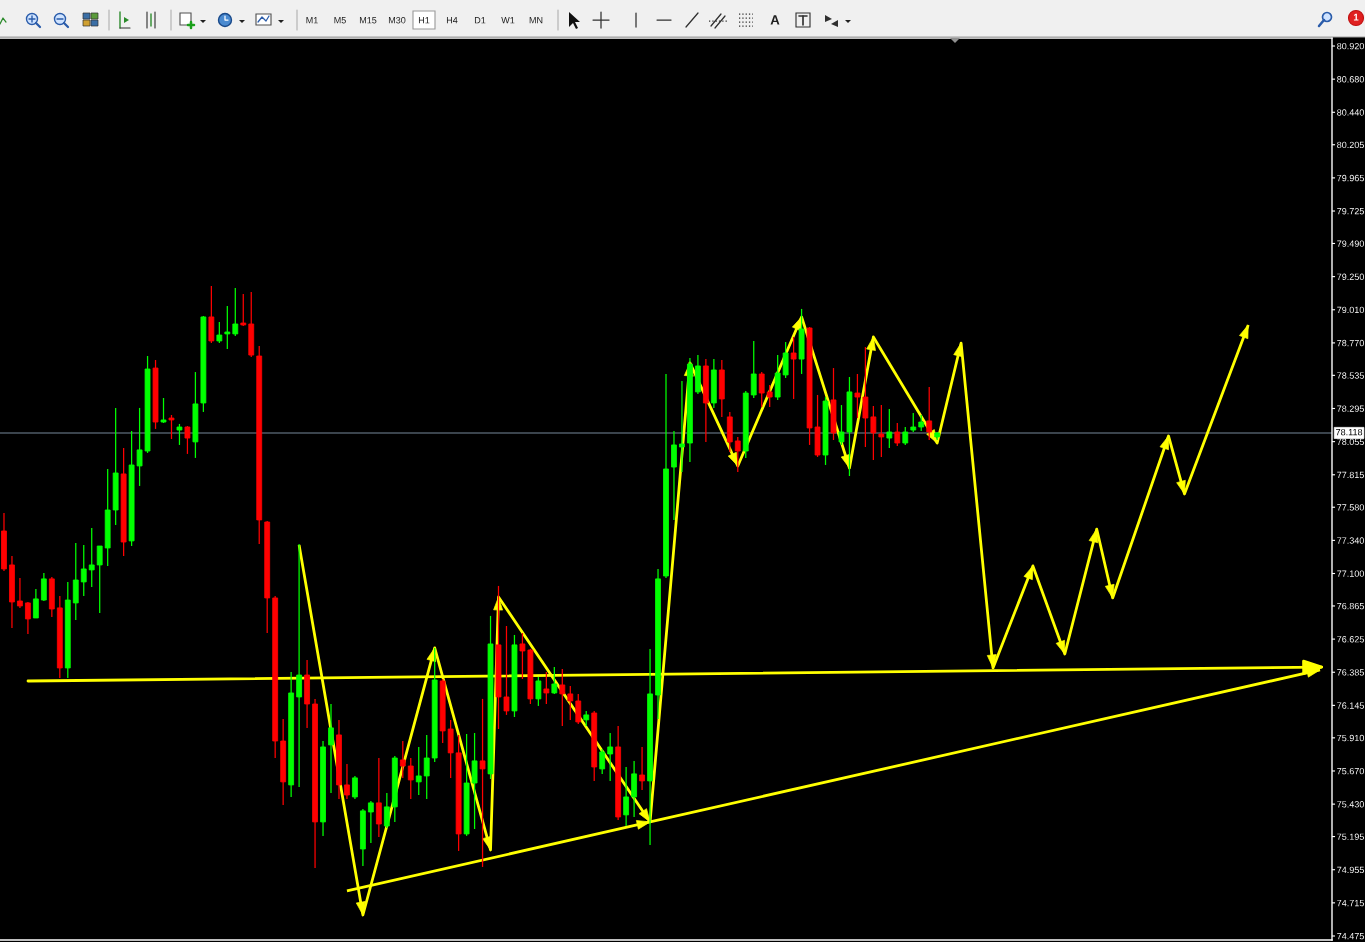 The width and height of the screenshot is (1365, 942). Describe the element at coordinates (1350, 46) in the screenshot. I see `y-tick-label: 80.920` at that location.